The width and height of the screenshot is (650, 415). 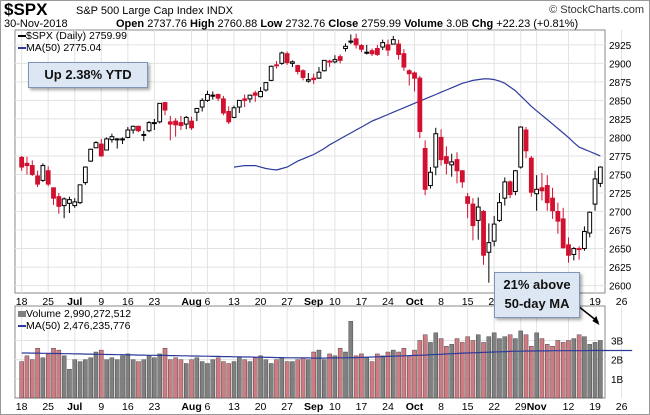 I want to click on volume-x-tick-label: 12, so click(x=569, y=407).